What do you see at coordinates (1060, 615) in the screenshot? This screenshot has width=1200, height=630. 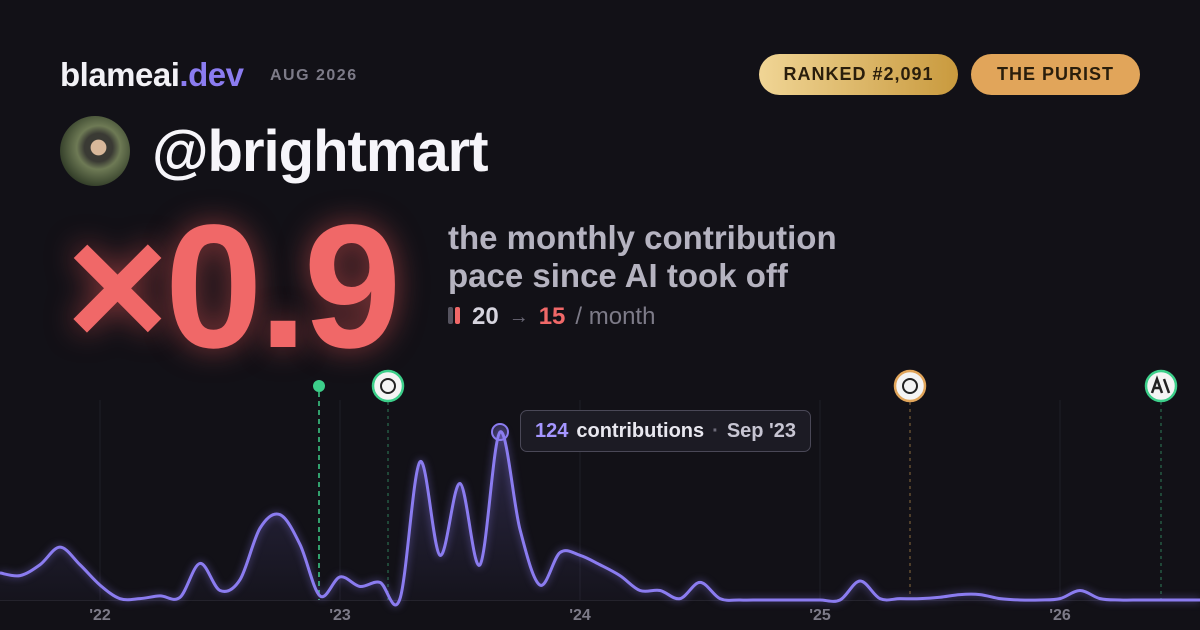 I see `x-tick-label: '26` at bounding box center [1060, 615].